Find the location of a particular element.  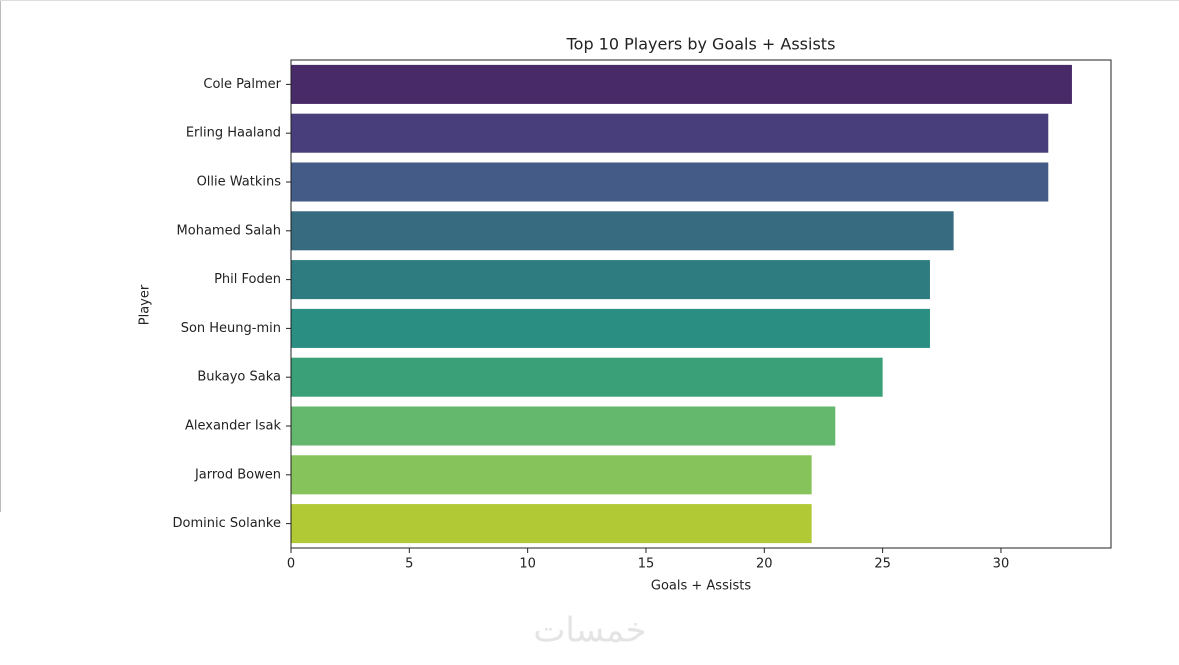

y-tick-label: Mohamed Salah is located at coordinates (229, 230).